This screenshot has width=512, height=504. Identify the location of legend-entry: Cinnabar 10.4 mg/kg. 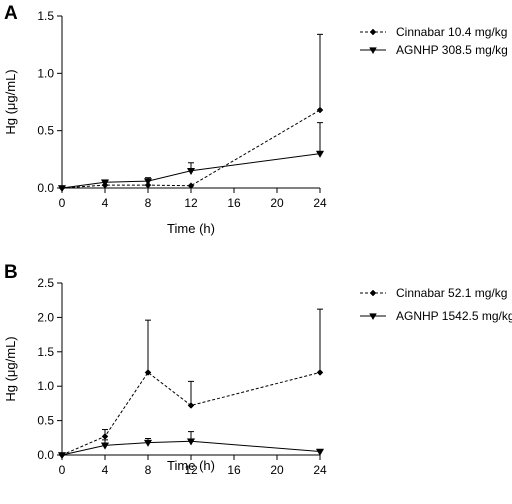
(433, 32).